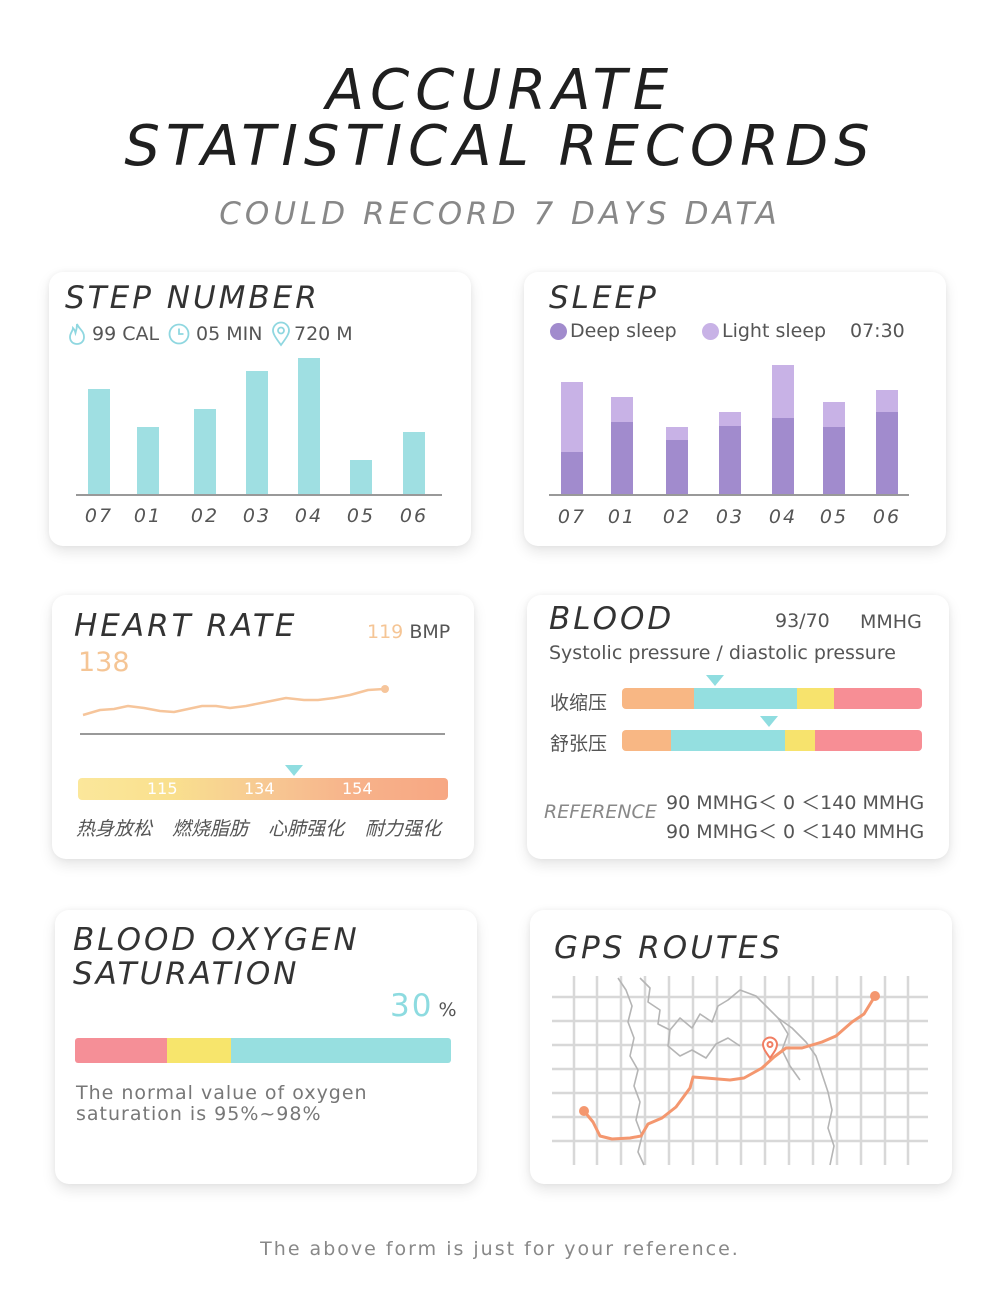  I want to click on reference-line-1: 90 MMHG＜ 0 ＜140 MMHG, so click(795, 803).